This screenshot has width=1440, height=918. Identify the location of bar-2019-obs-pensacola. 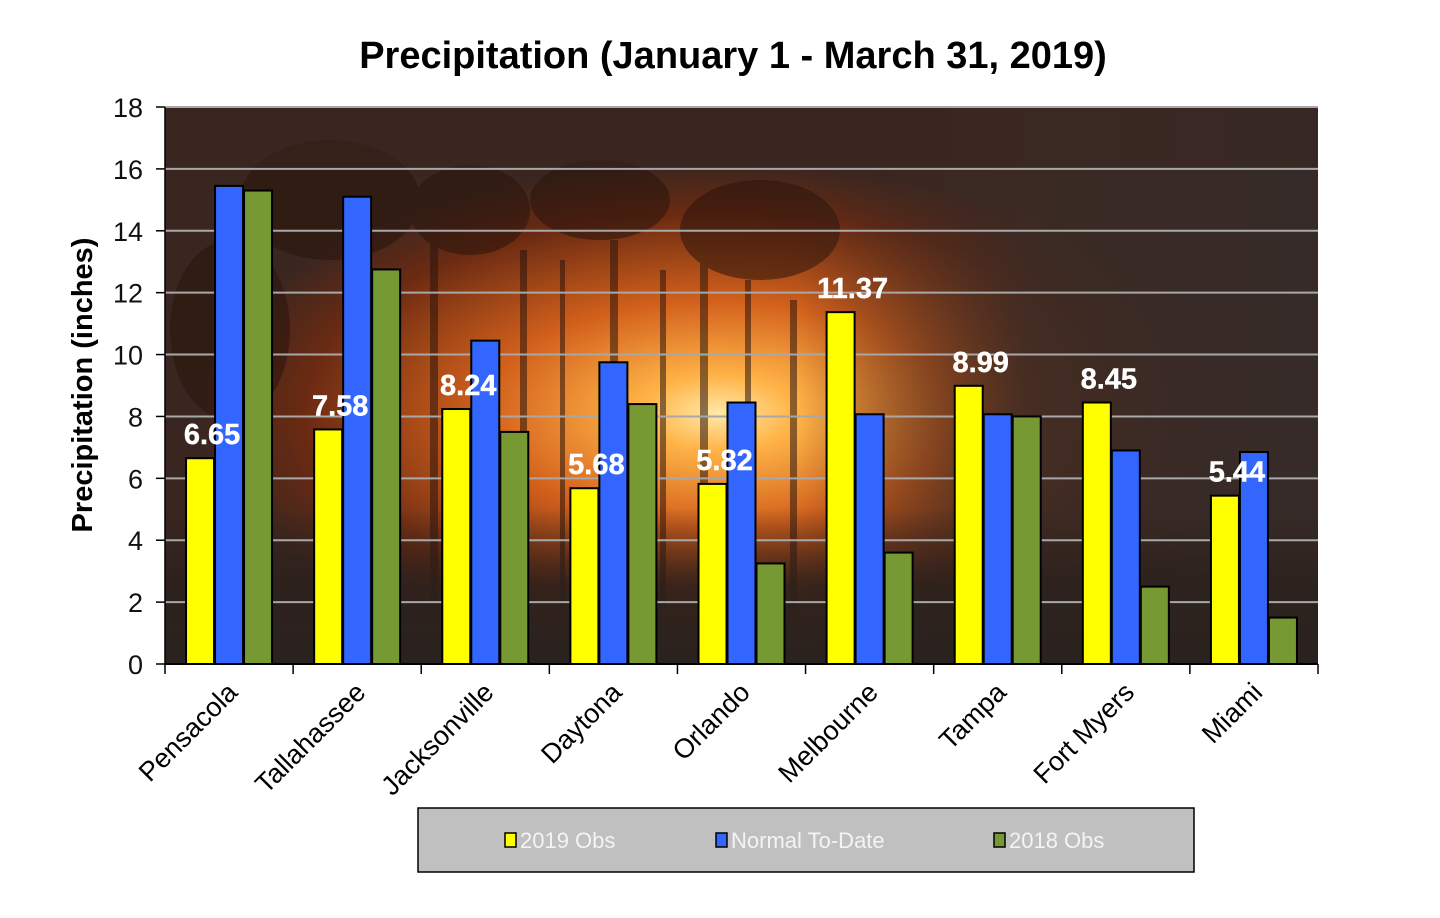
(200, 561).